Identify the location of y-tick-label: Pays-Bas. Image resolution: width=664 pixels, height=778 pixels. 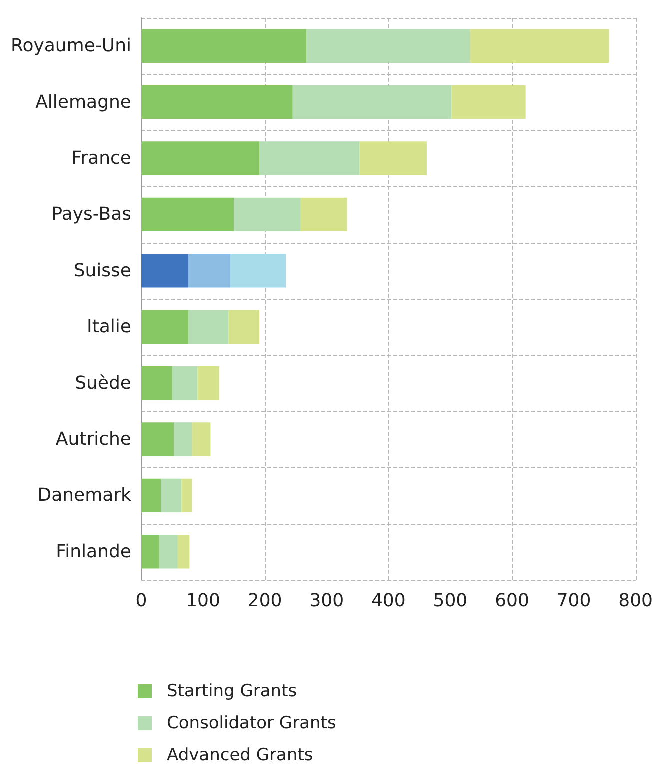
(92, 215).